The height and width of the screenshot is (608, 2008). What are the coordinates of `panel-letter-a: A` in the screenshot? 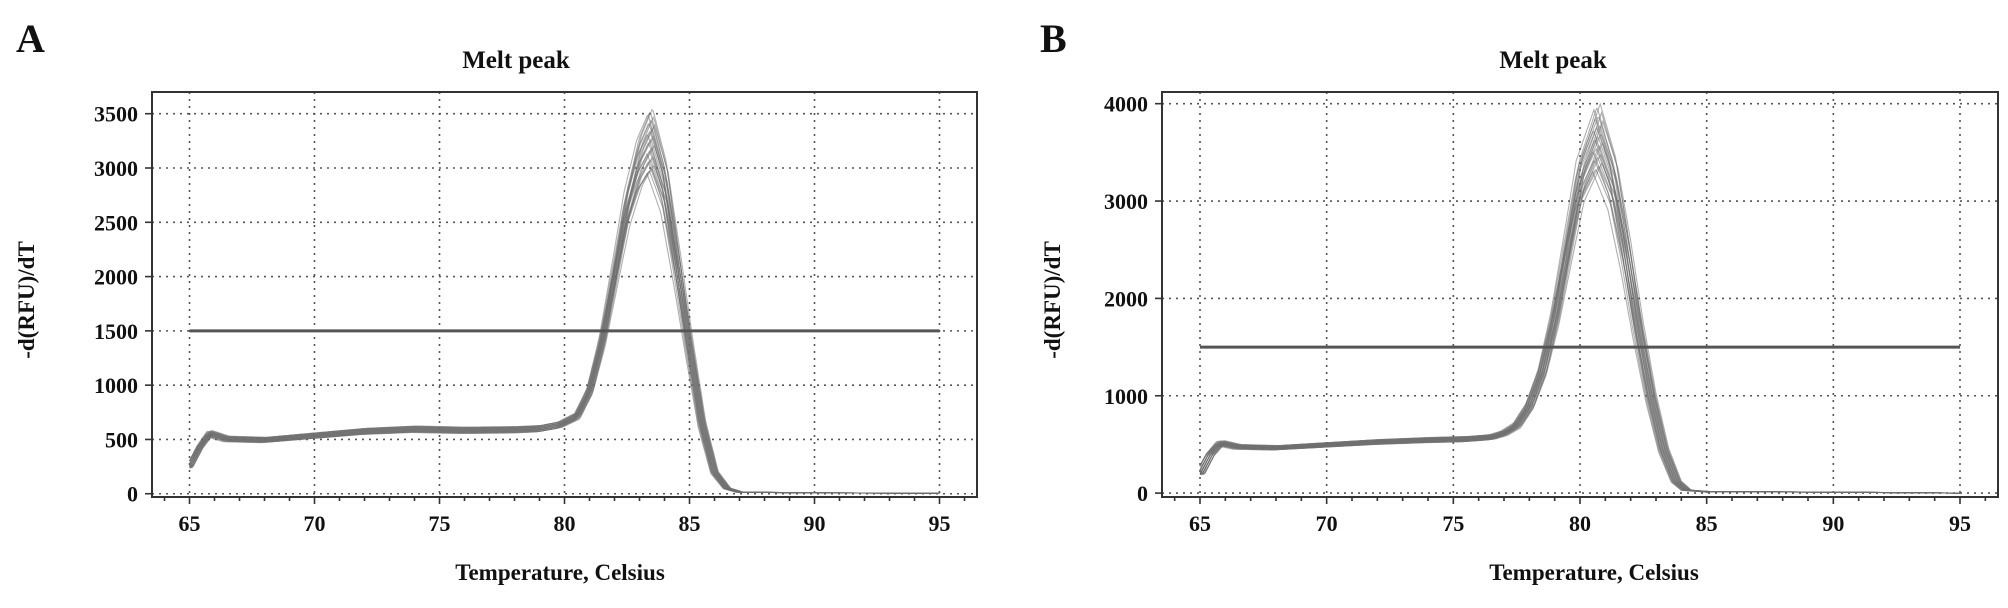 It's located at (30, 38).